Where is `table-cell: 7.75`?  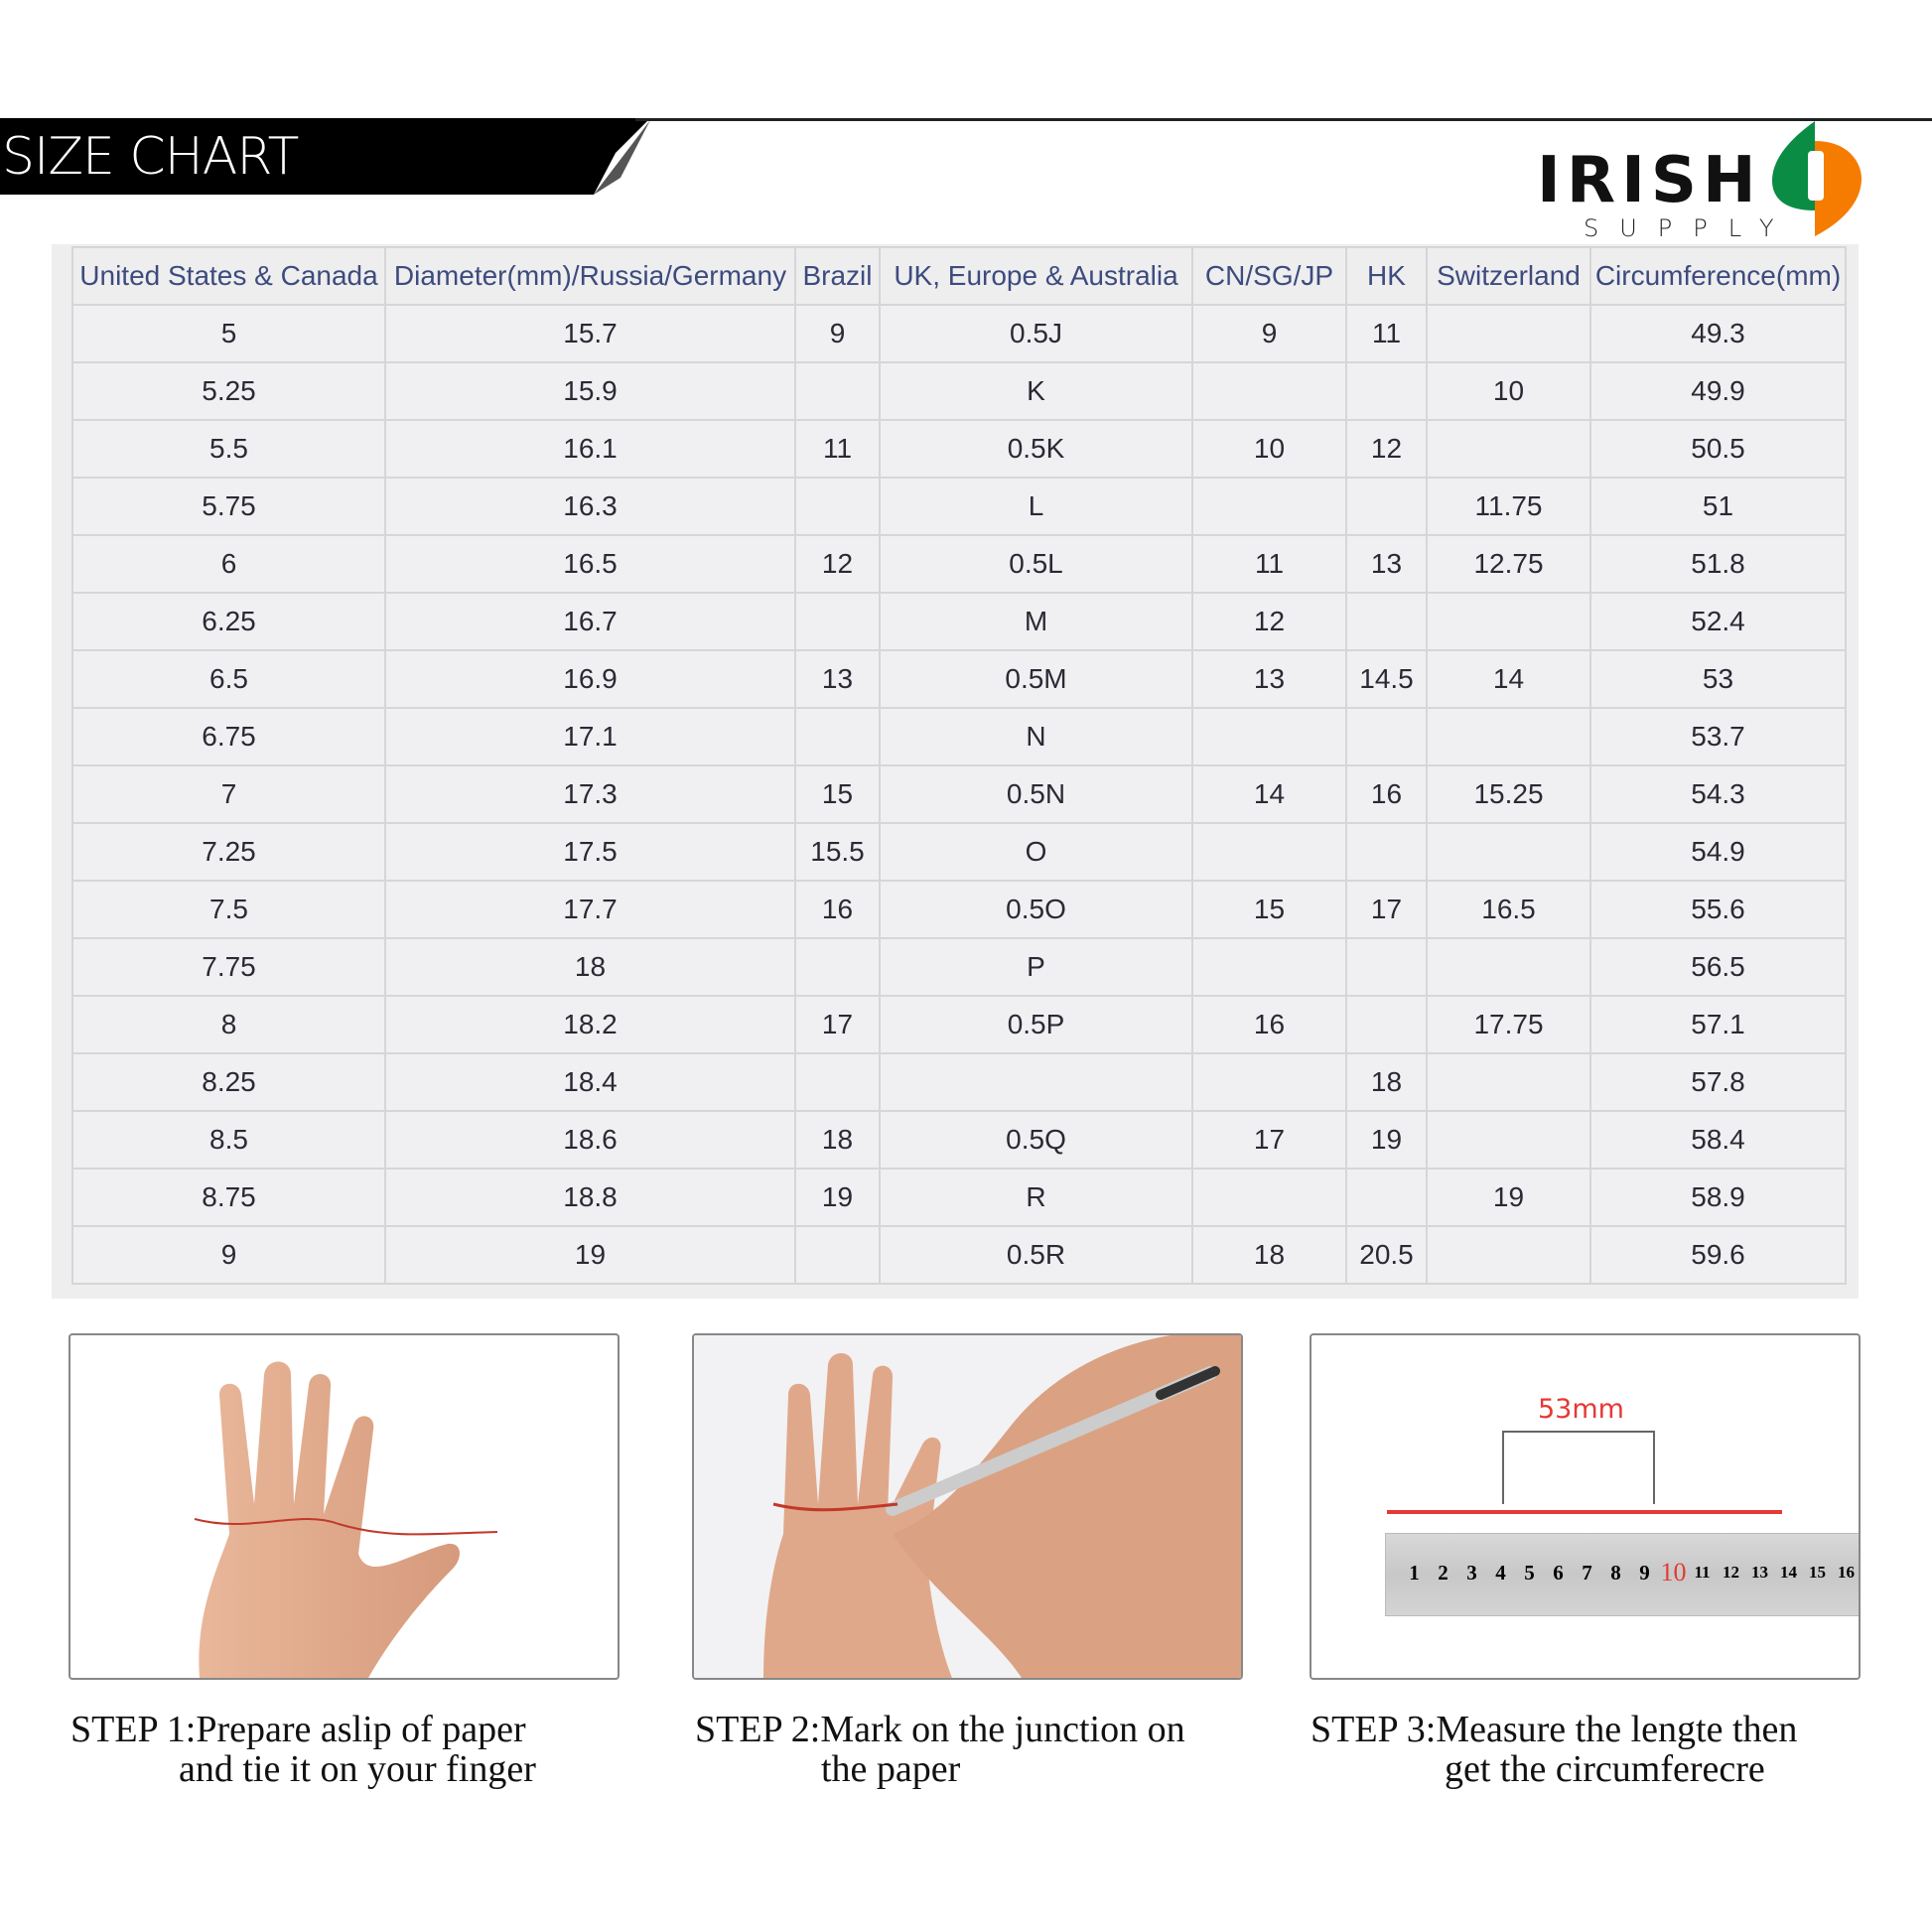 table-cell: 7.75 is located at coordinates (229, 967).